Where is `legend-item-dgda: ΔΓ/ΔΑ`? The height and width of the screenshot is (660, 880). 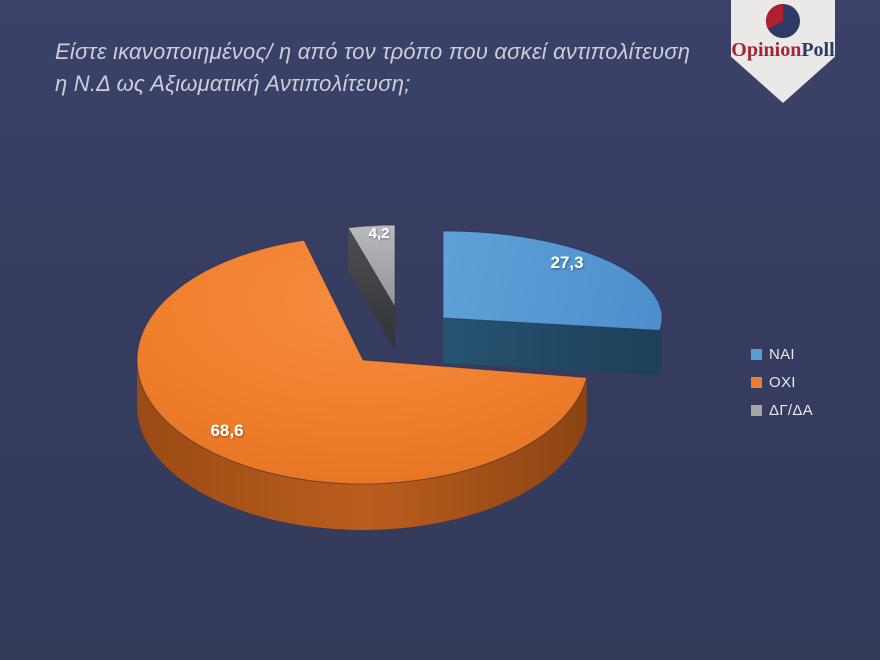 legend-item-dgda: ΔΓ/ΔΑ is located at coordinates (782, 410).